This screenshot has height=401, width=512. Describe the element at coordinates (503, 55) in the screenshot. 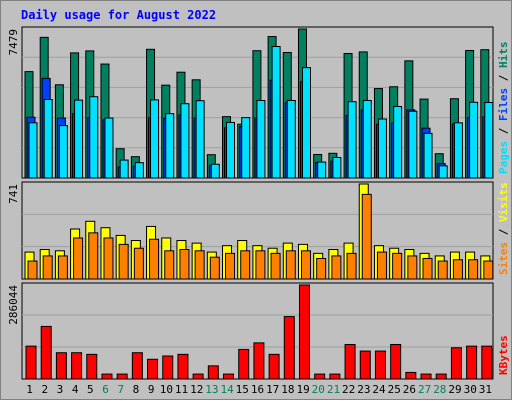

I see `legend-entry: Hits` at that location.